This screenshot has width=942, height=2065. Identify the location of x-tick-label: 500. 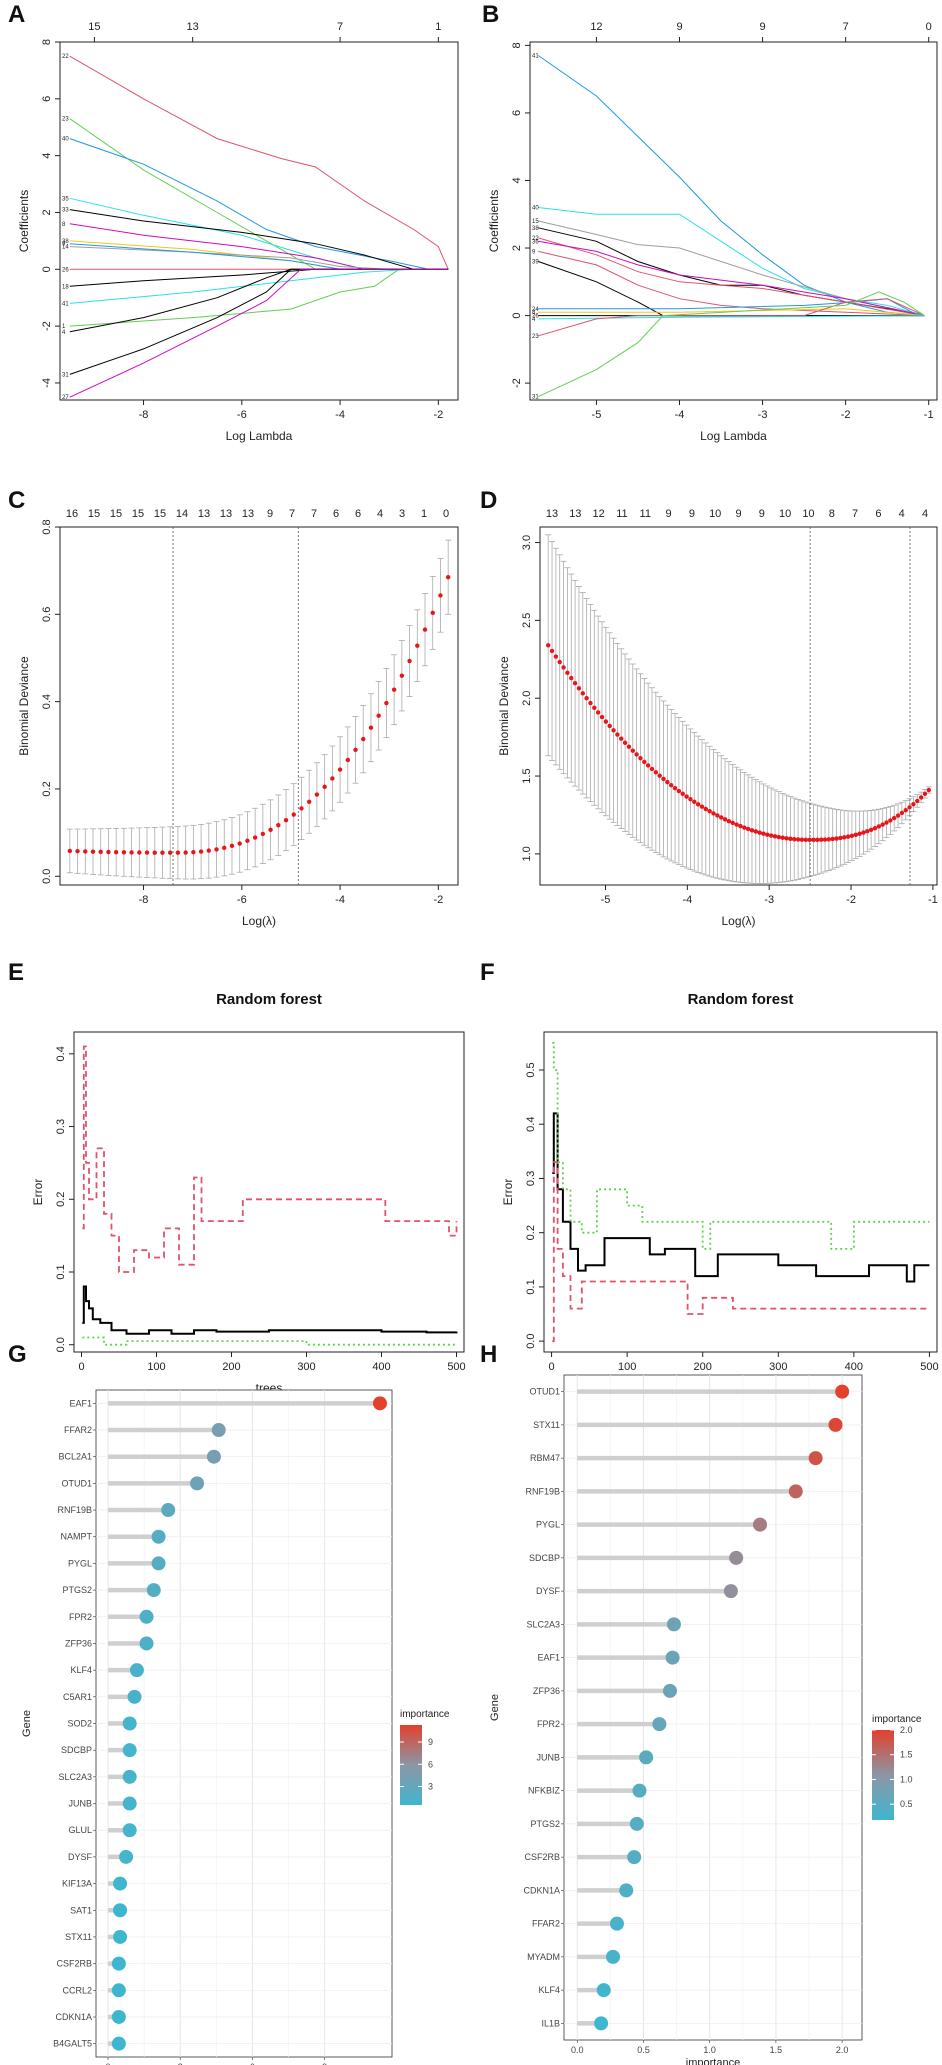
(456, 1367).